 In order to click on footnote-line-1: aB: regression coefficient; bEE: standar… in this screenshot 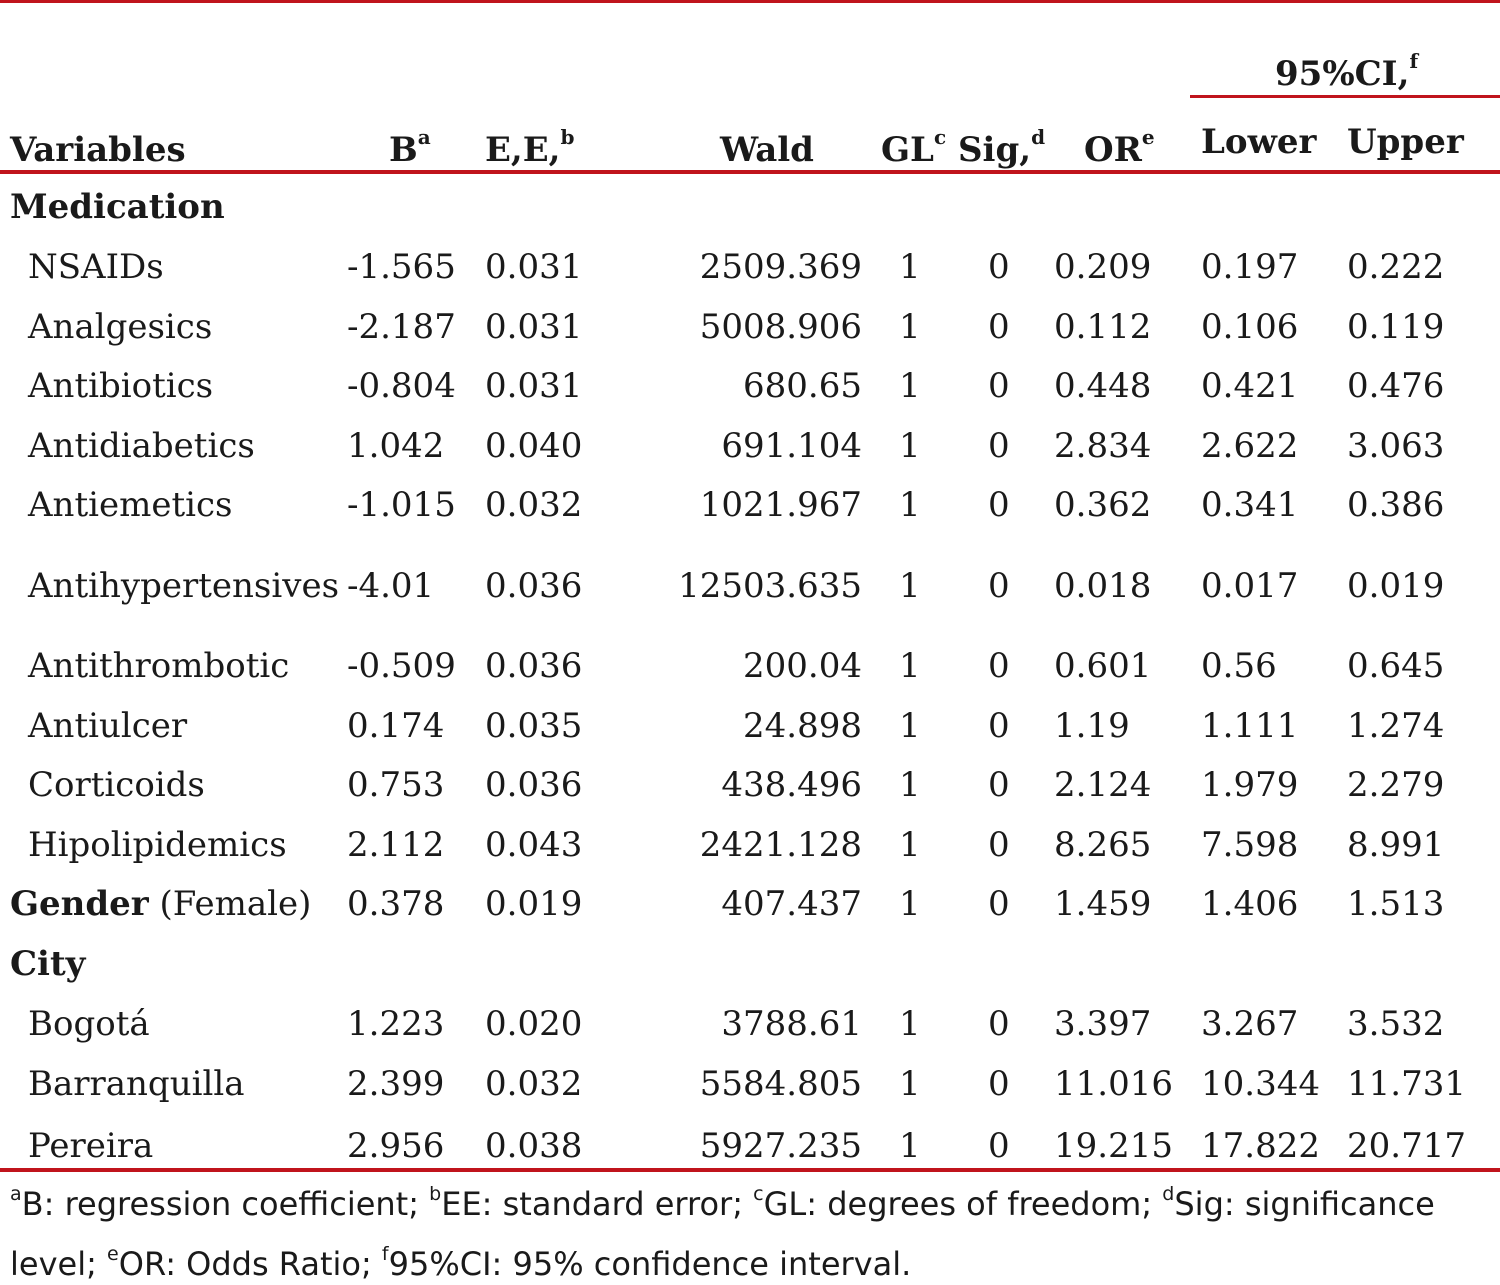, I will do `click(722, 1203)`.